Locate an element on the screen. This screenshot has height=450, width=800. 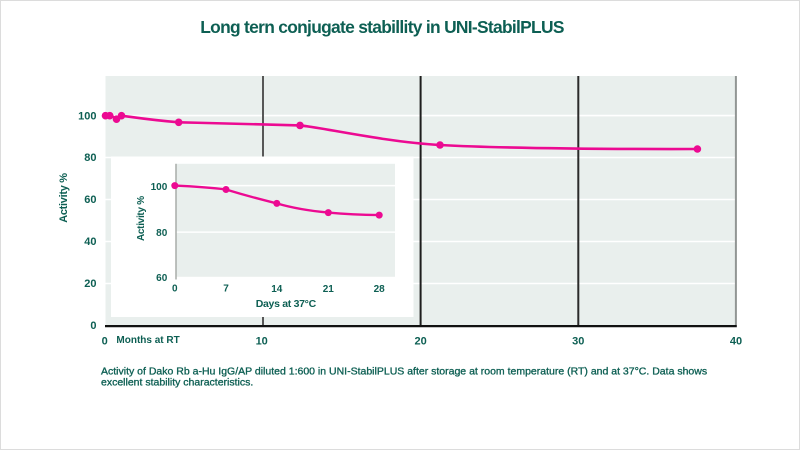
svg-text:excellent stability characteri: excellent stability characteristics. is located at coordinates (177, 383).